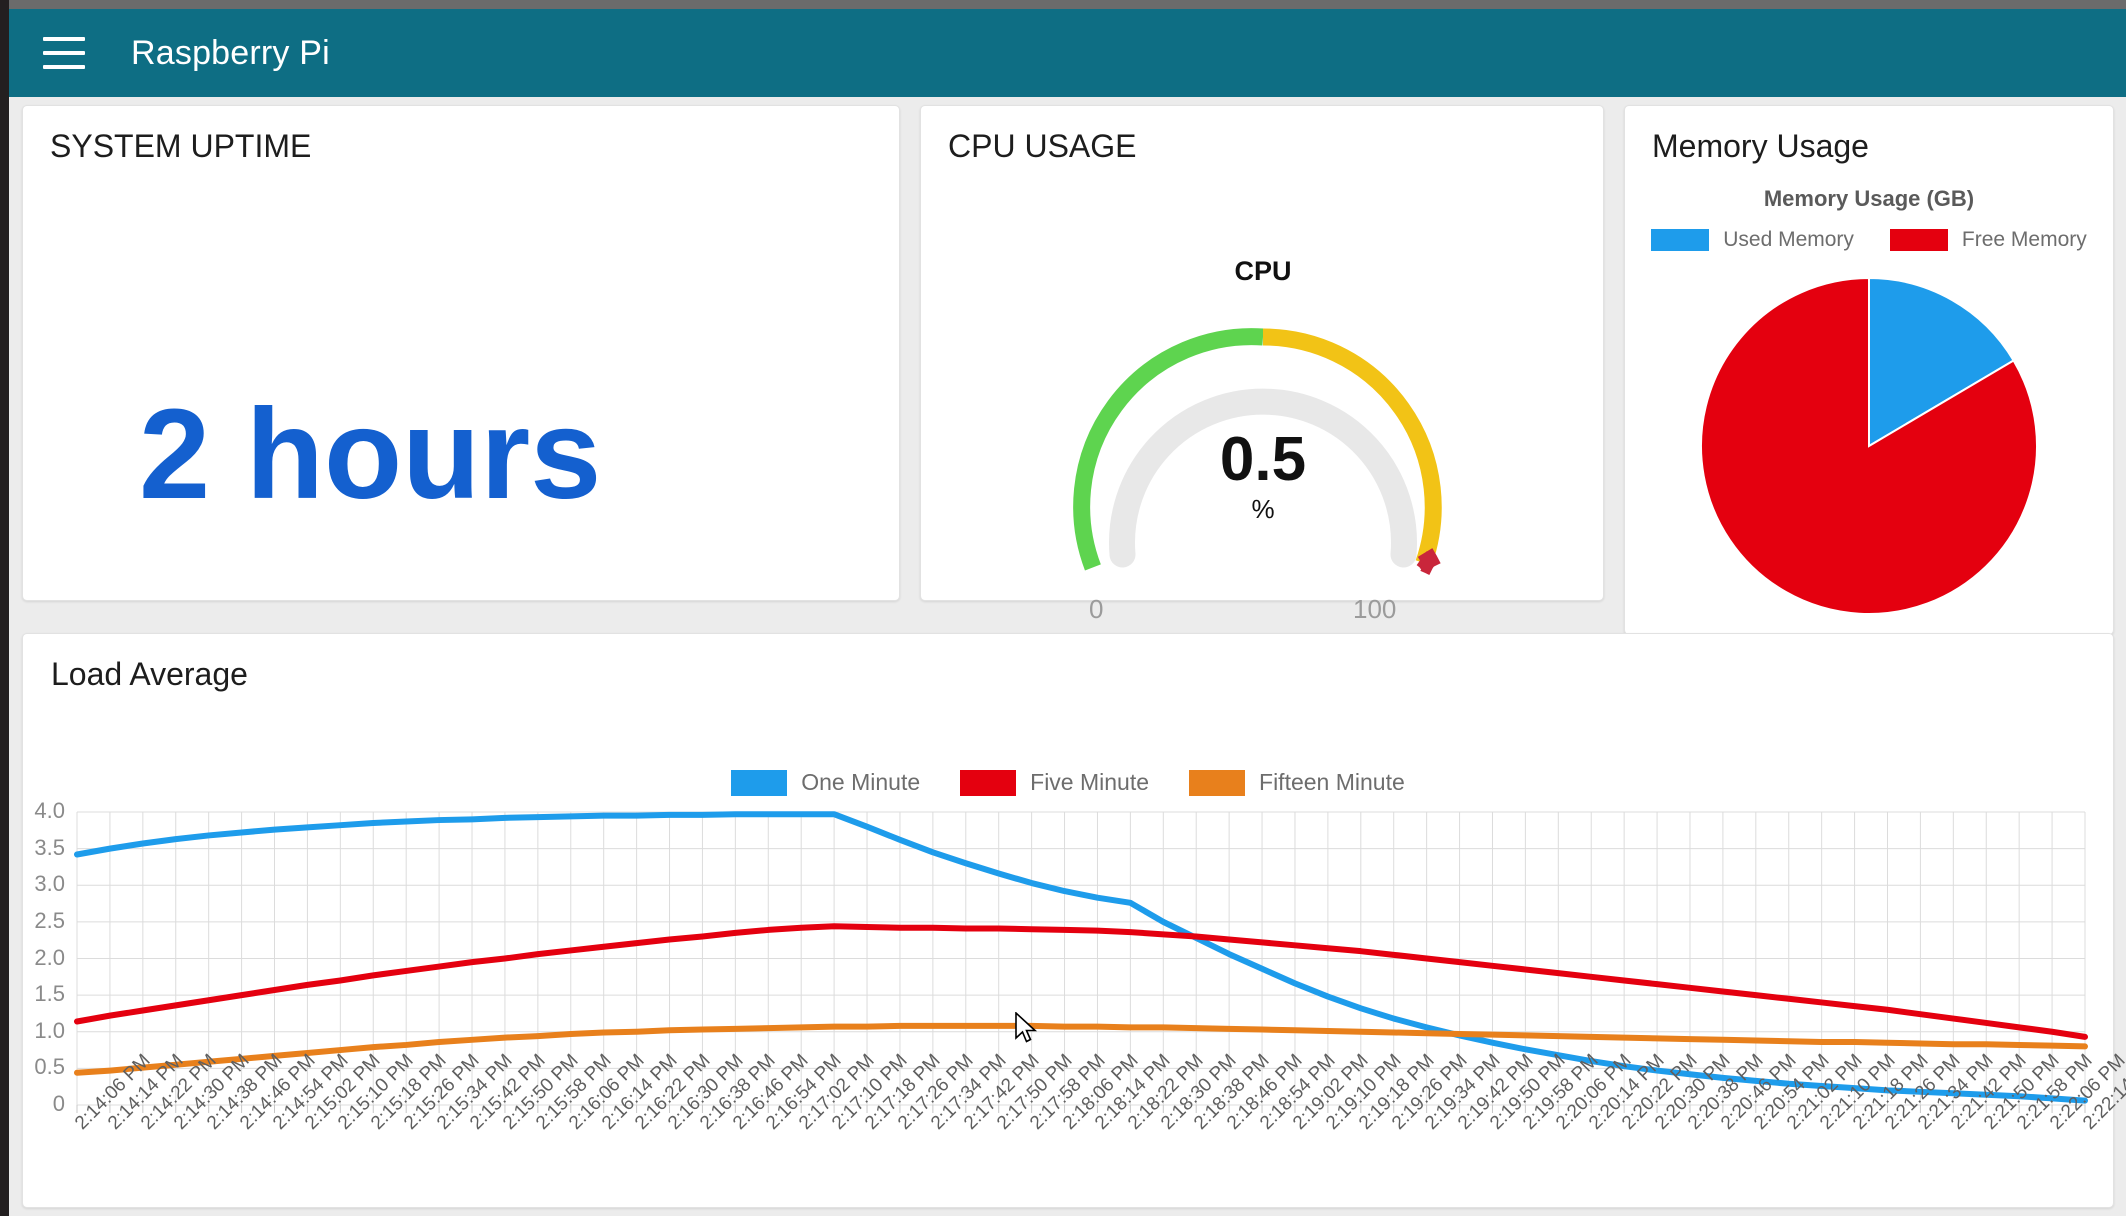 The width and height of the screenshot is (2126, 1216). I want to click on legend-item-five-minute: Five Minute, so click(1054, 782).